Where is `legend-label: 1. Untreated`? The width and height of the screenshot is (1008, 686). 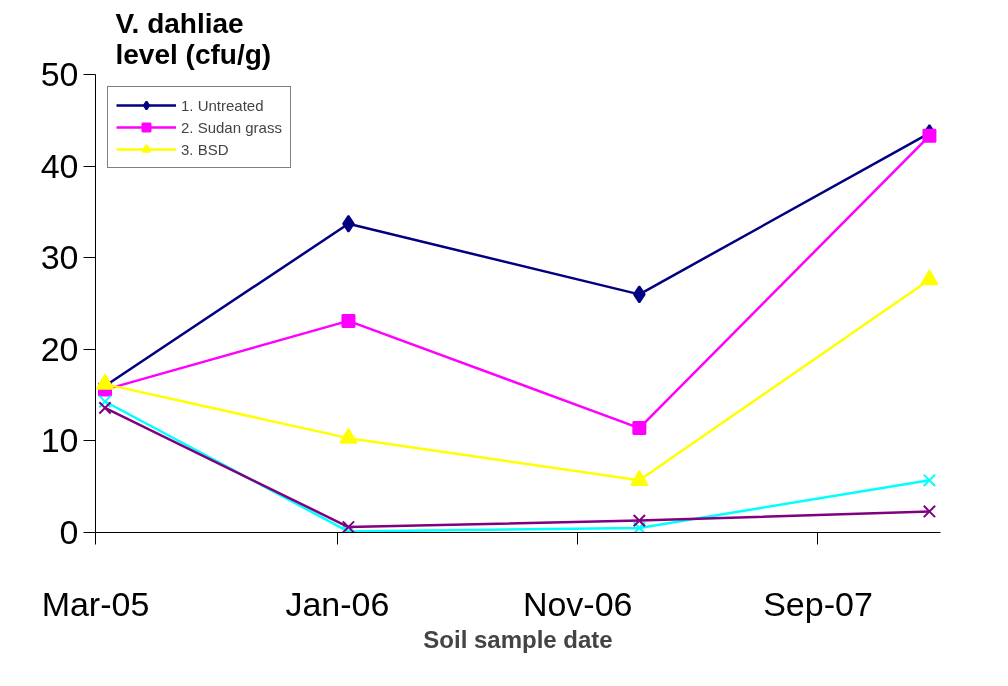 legend-label: 1. Untreated is located at coordinates (222, 105).